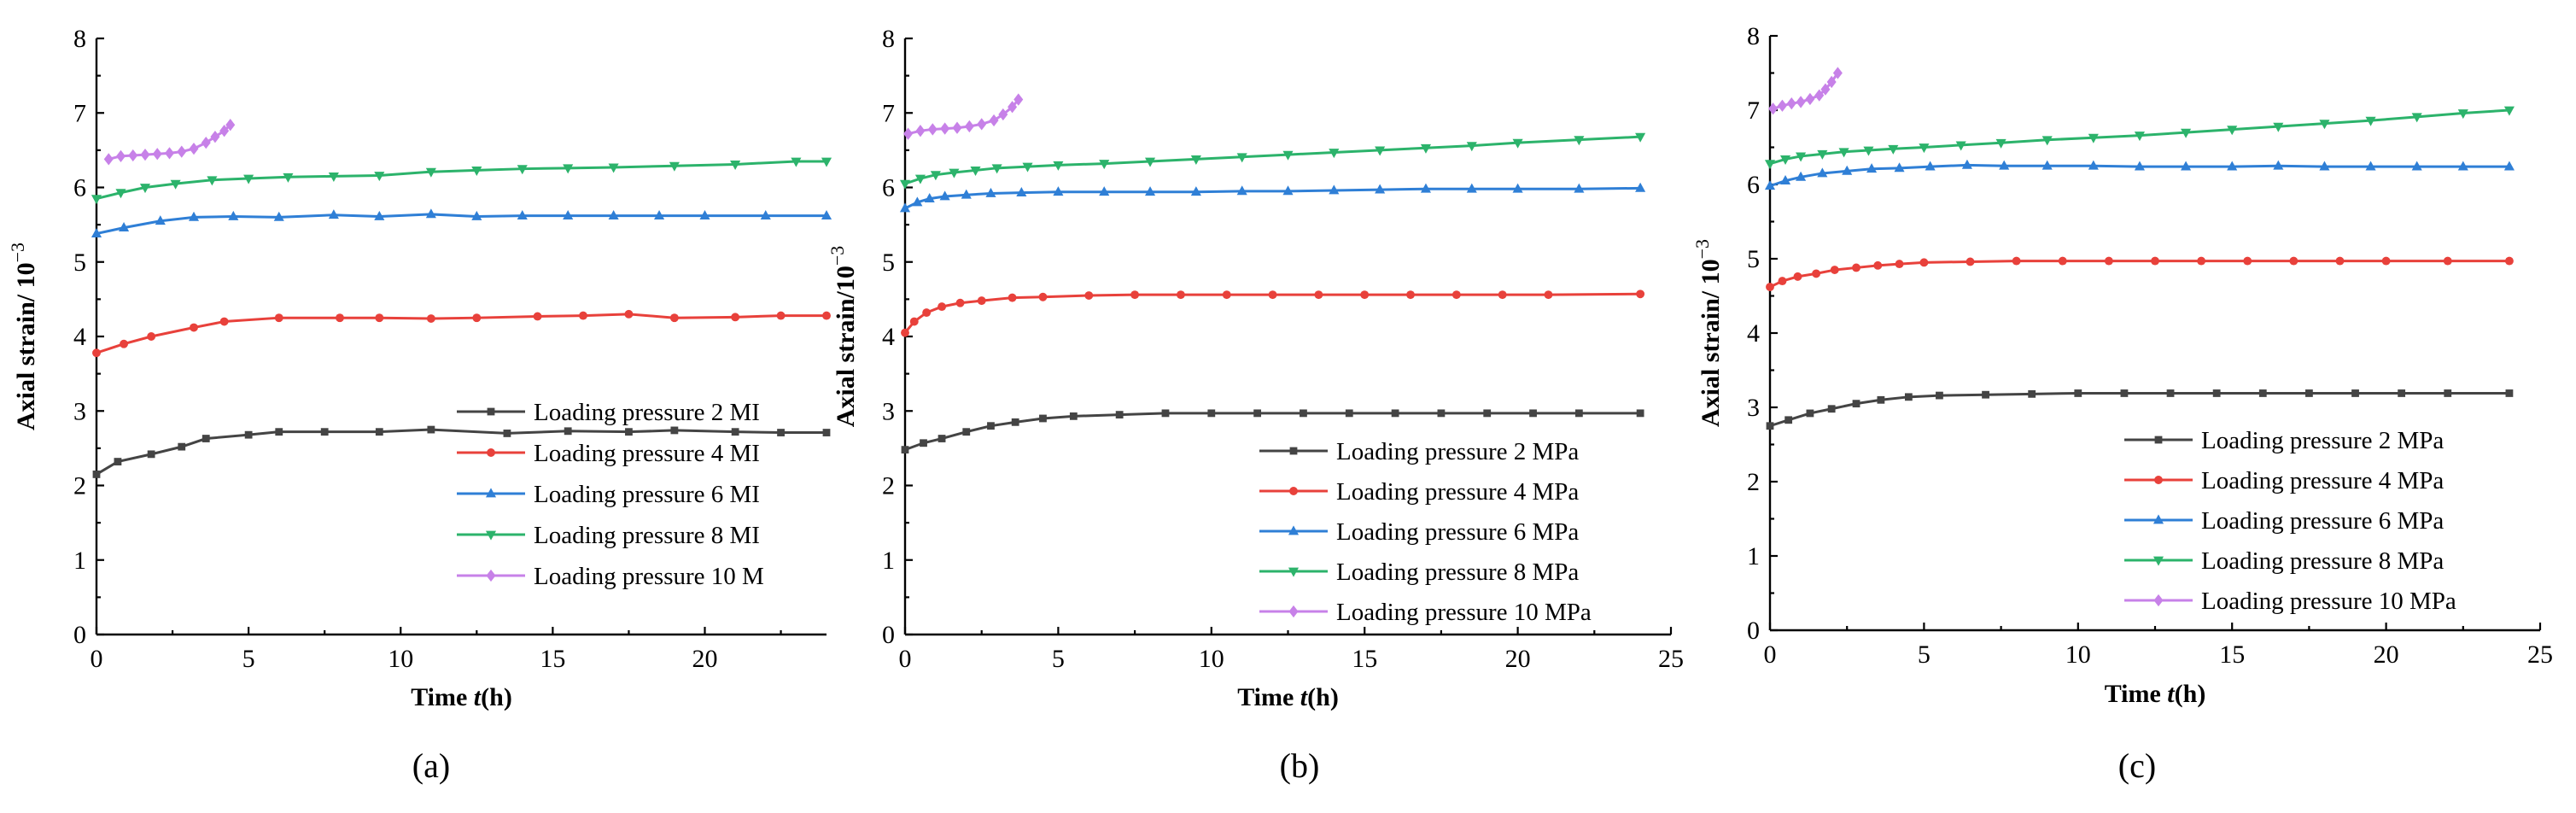  Describe the element at coordinates (1711, 343) in the screenshot. I see `y-axis-title-prefix: Axial strain/ 10` at that location.